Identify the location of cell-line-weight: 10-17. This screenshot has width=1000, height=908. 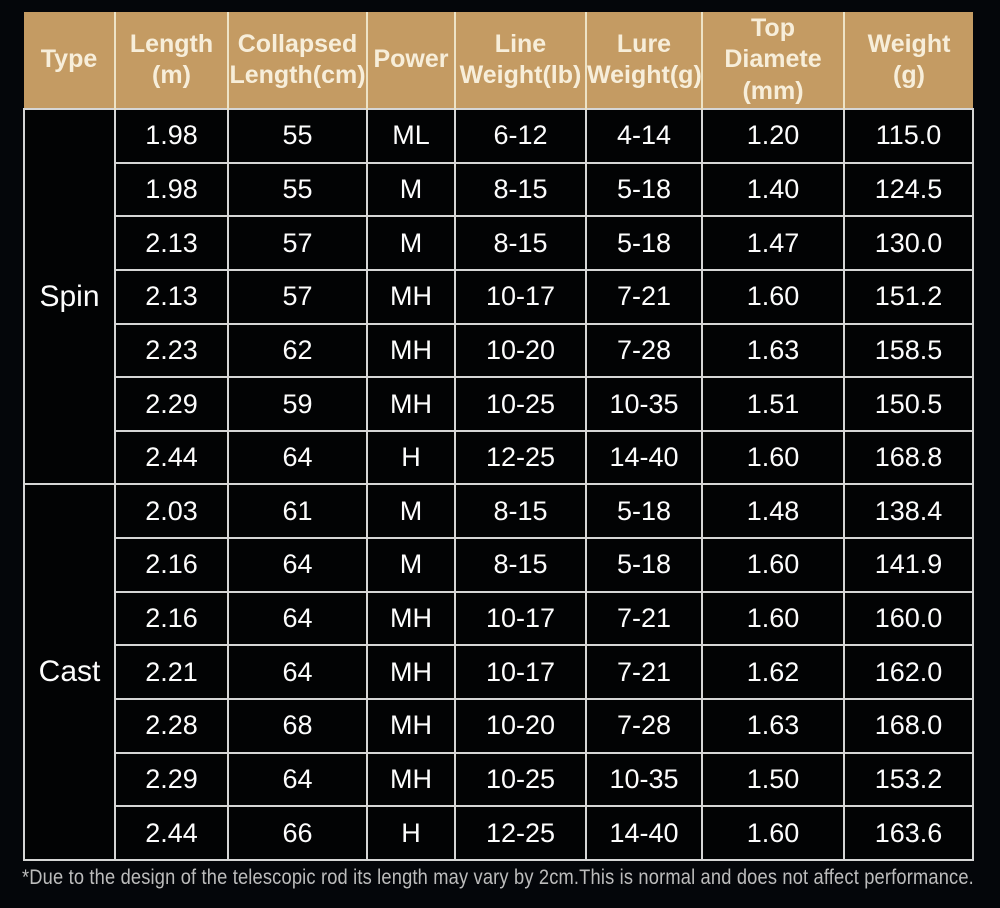
(520, 618).